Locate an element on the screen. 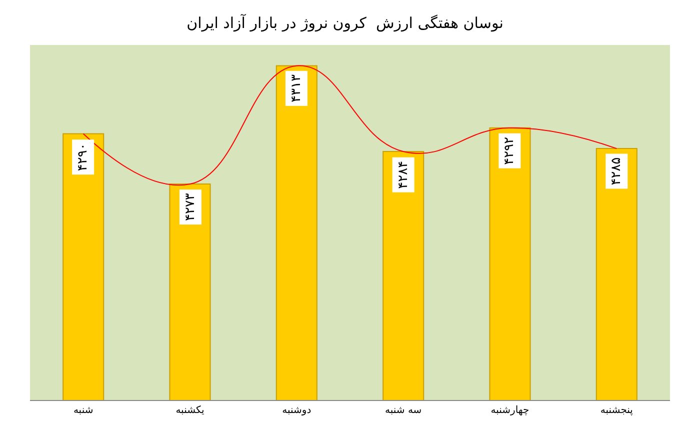 This screenshot has width=690, height=432. x-tick-label: دوشنبه is located at coordinates (297, 410).